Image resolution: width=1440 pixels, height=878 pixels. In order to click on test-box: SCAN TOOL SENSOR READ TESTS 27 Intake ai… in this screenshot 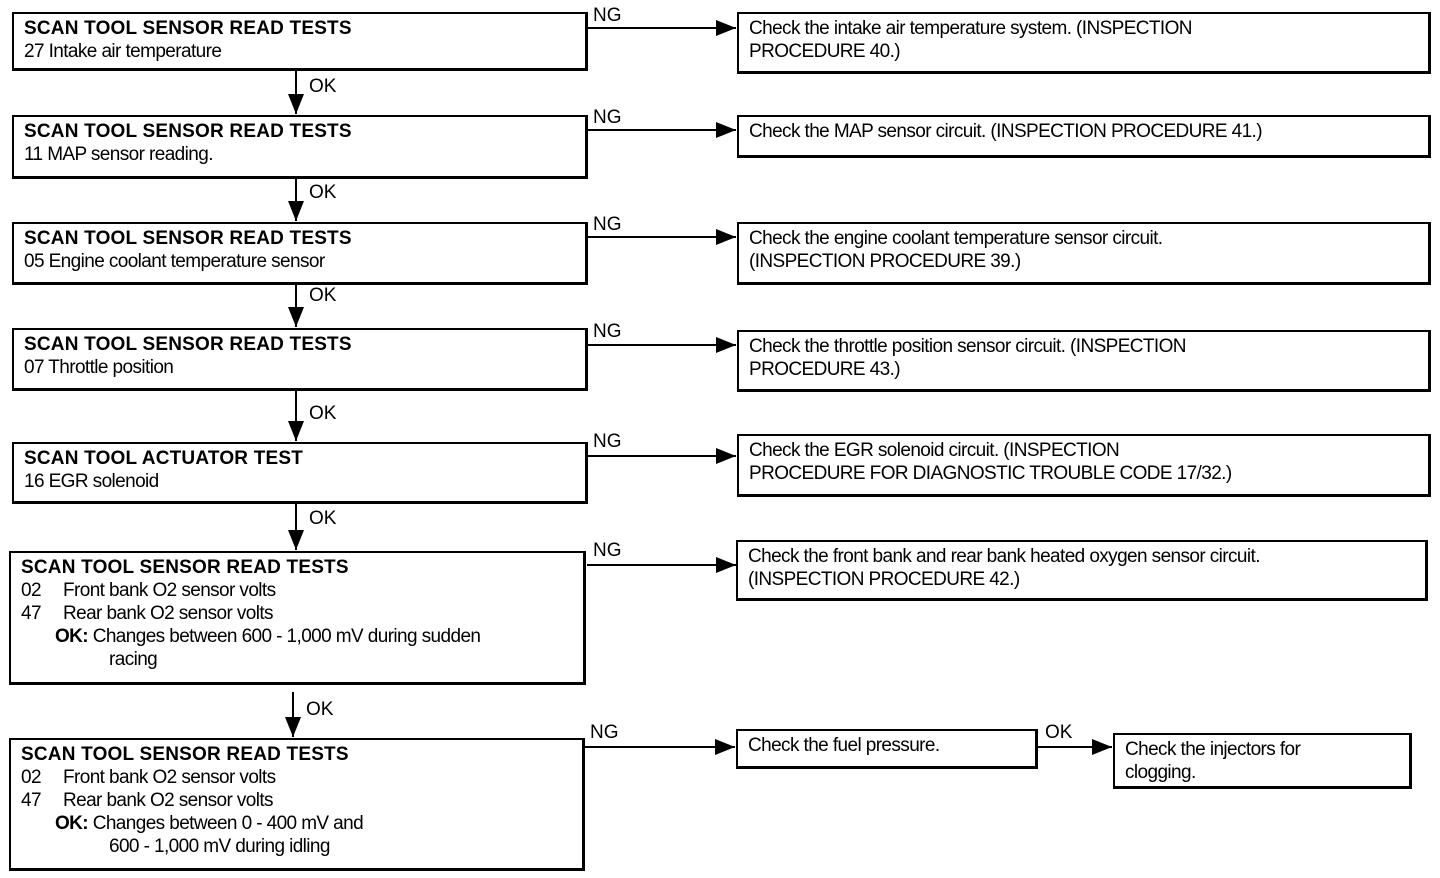, I will do `click(300, 41)`.